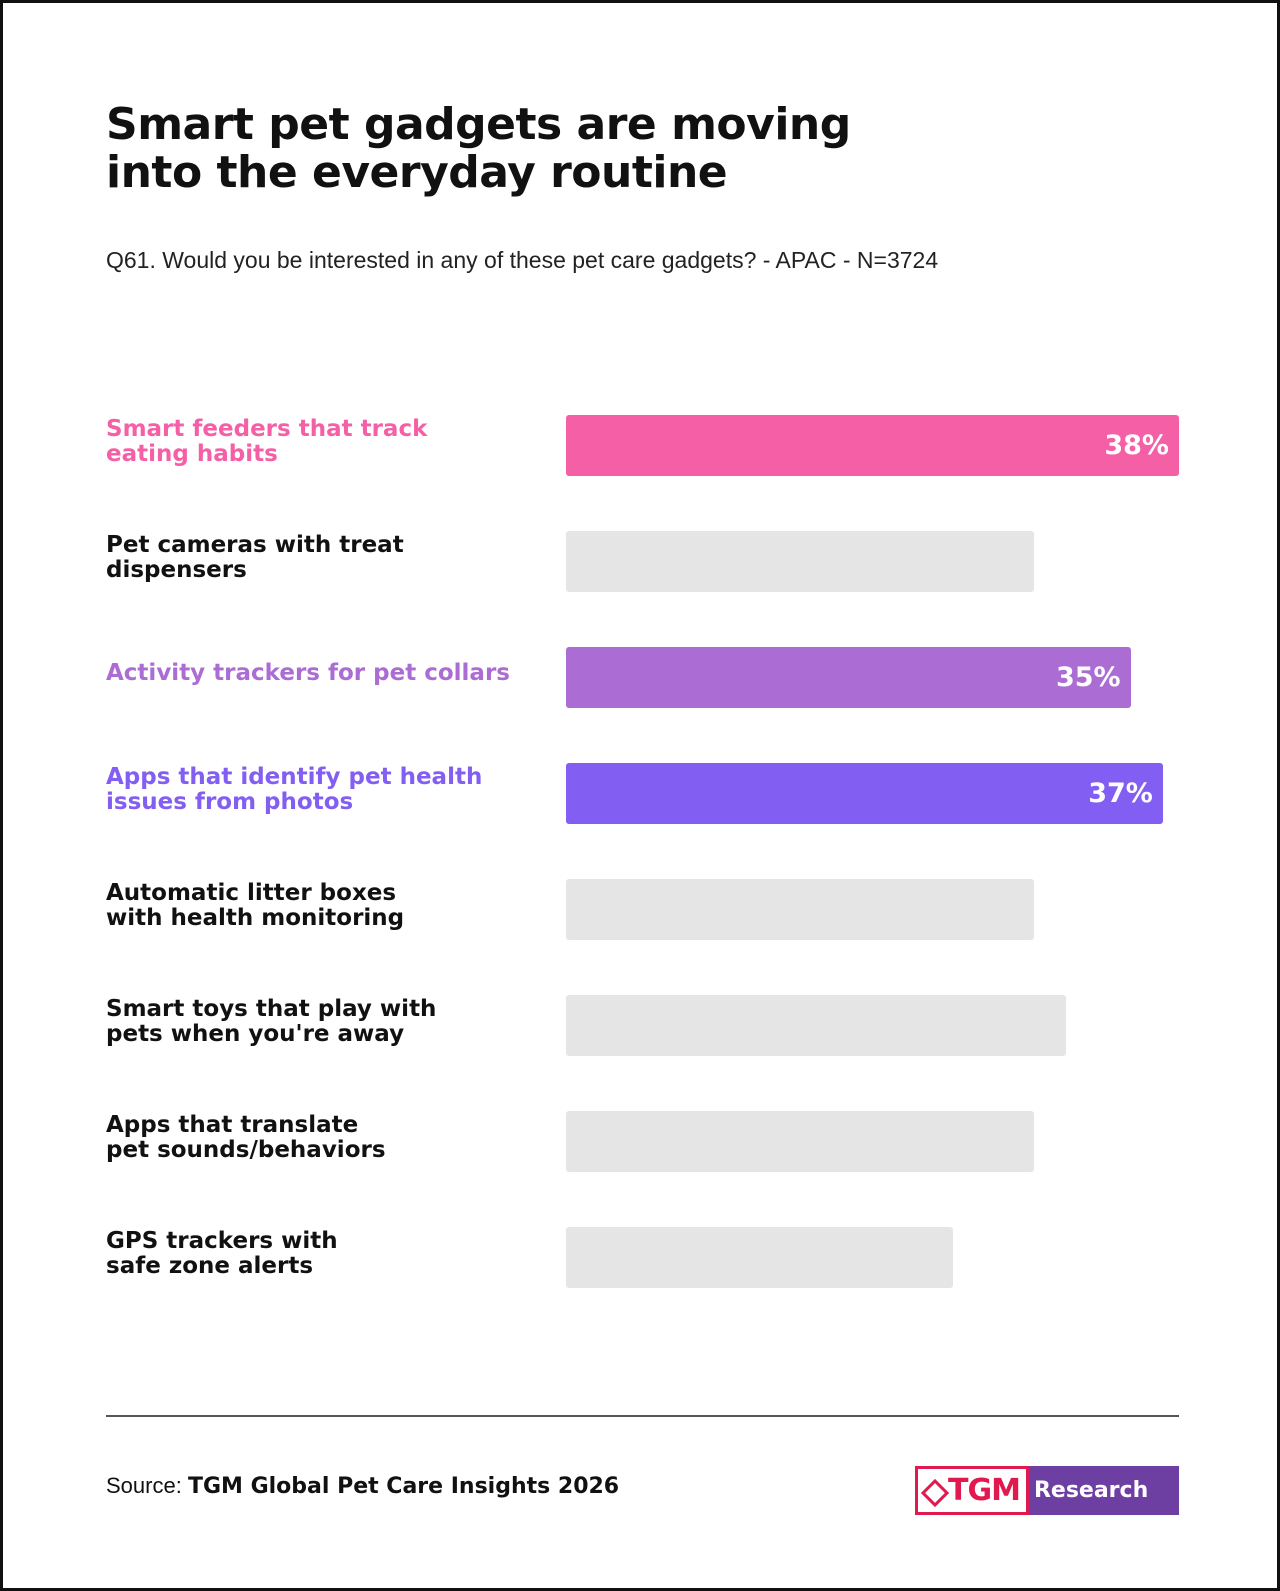 Image resolution: width=1280 pixels, height=1591 pixels. Describe the element at coordinates (403, 1486) in the screenshot. I see `source-text: TGM Global Pet Care Insights 2026` at that location.